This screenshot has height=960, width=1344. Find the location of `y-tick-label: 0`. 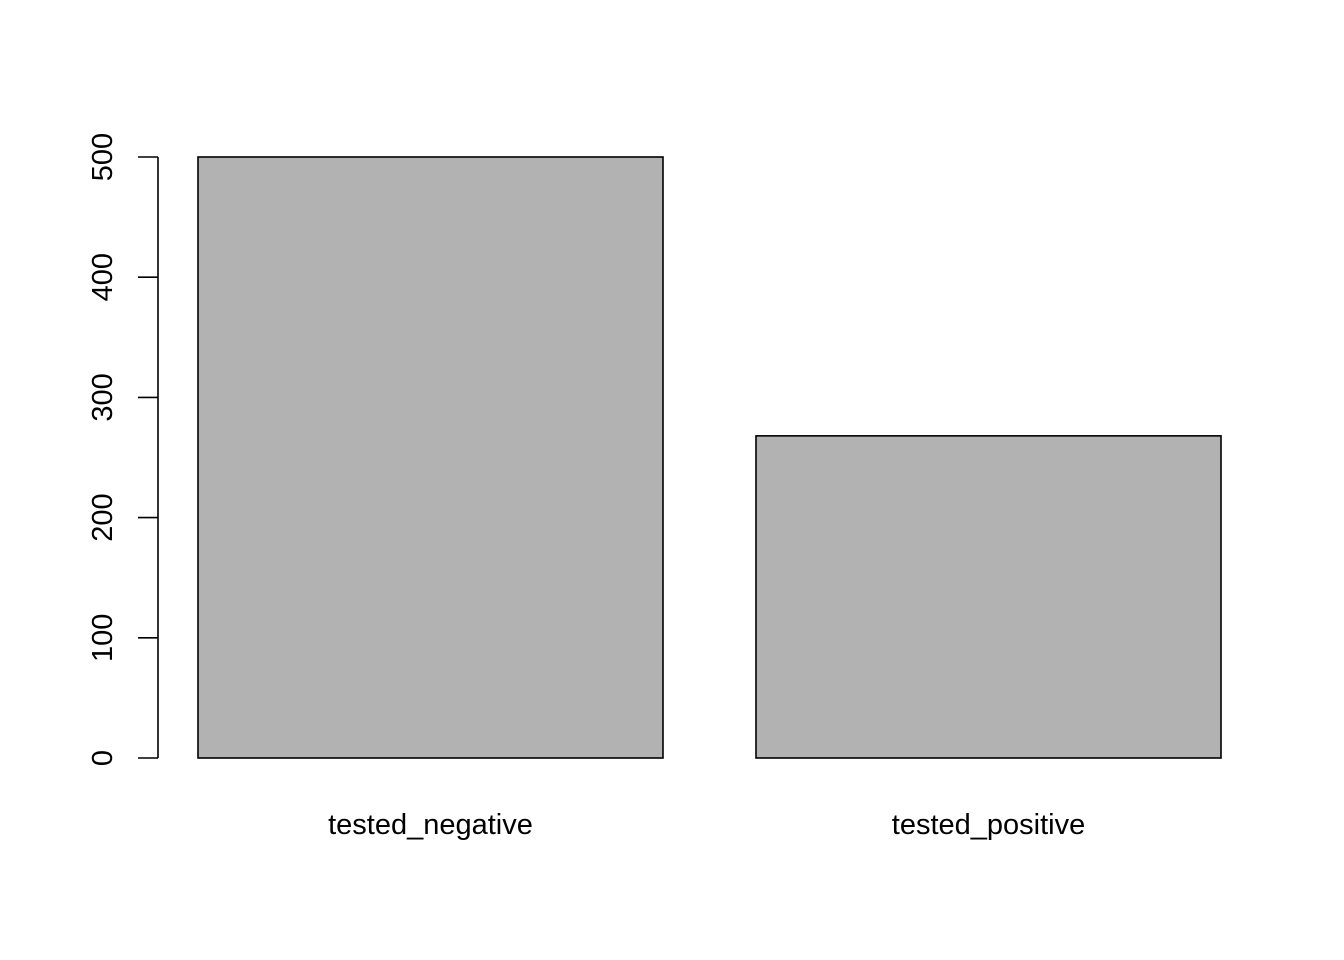

y-tick-label: 0 is located at coordinates (103, 758).